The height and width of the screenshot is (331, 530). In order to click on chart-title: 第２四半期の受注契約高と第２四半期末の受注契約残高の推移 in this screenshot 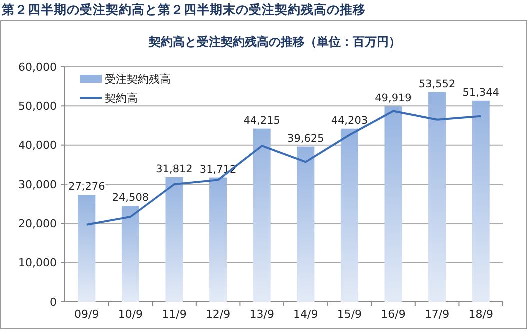, I will do `click(183, 9)`.